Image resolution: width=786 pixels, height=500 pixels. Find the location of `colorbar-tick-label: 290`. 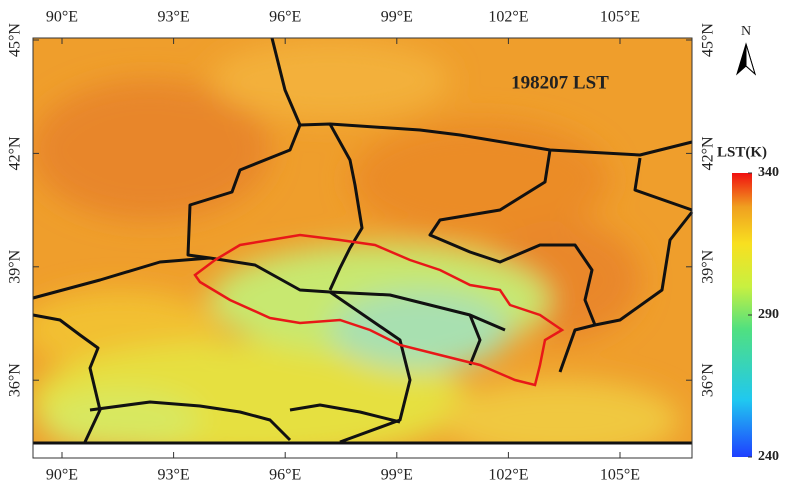

colorbar-tick-label: 290 is located at coordinates (768, 314).